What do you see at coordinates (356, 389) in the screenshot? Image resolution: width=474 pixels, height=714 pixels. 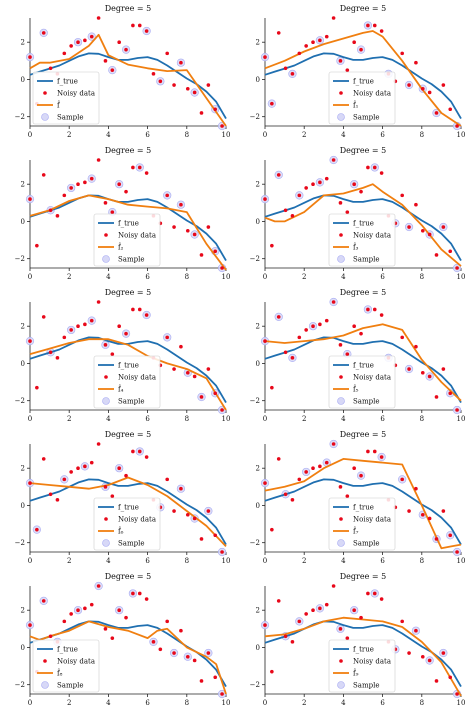 I see `legend-label: f̂₅` at bounding box center [356, 389].